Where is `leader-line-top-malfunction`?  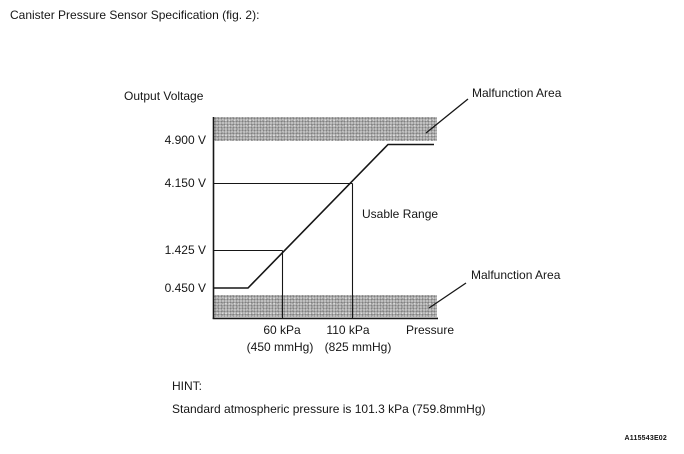
leader-line-top-malfunction is located at coordinates (447, 116).